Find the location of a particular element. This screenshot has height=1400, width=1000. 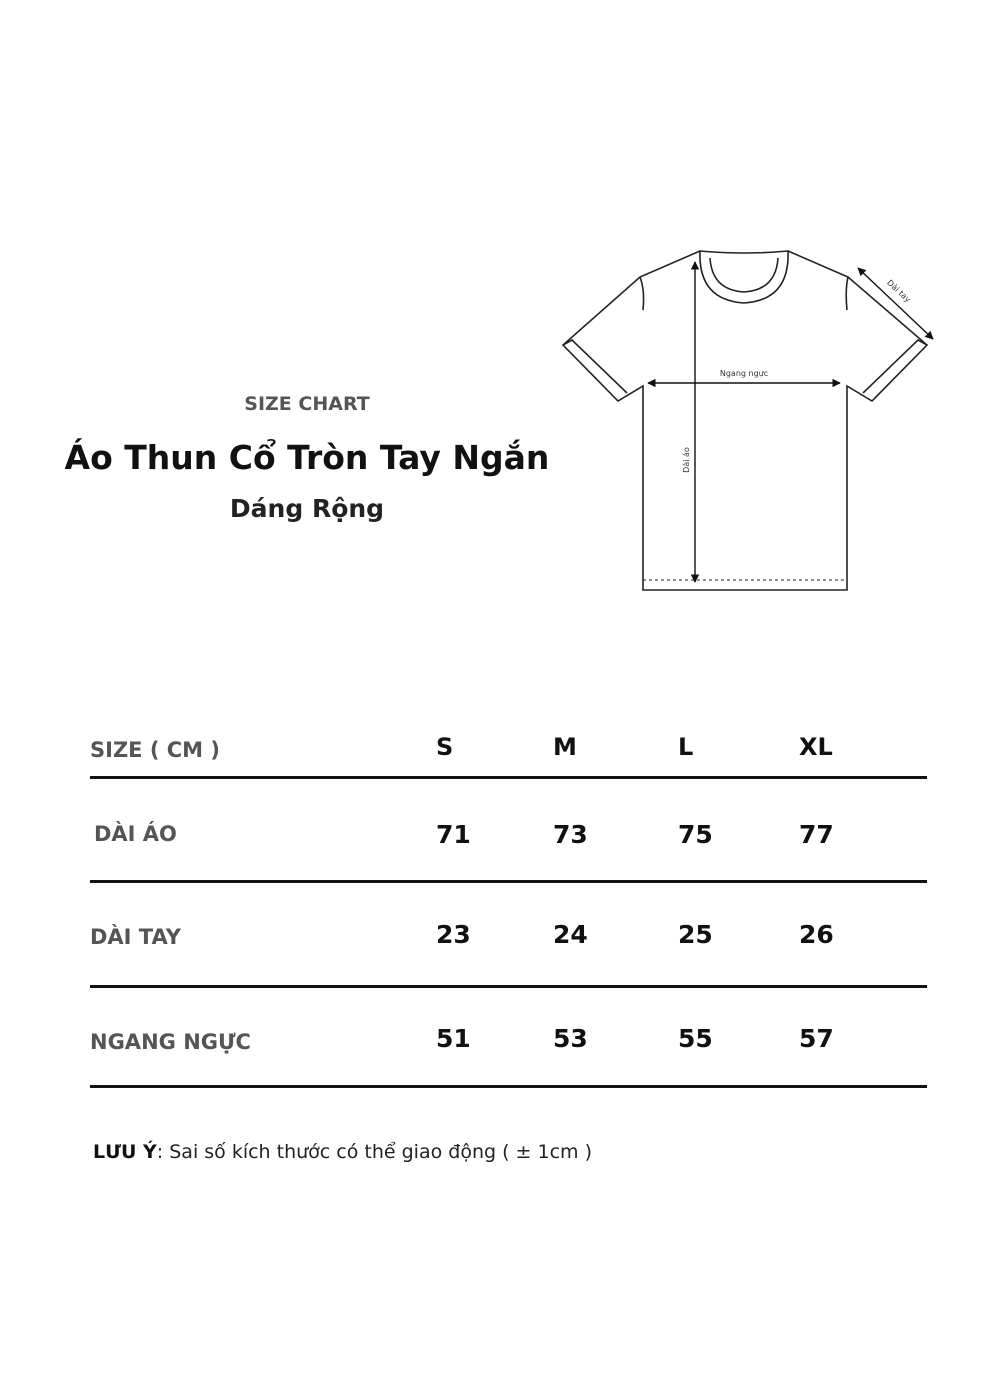

sleeve-label: Dài tay is located at coordinates (898, 291).